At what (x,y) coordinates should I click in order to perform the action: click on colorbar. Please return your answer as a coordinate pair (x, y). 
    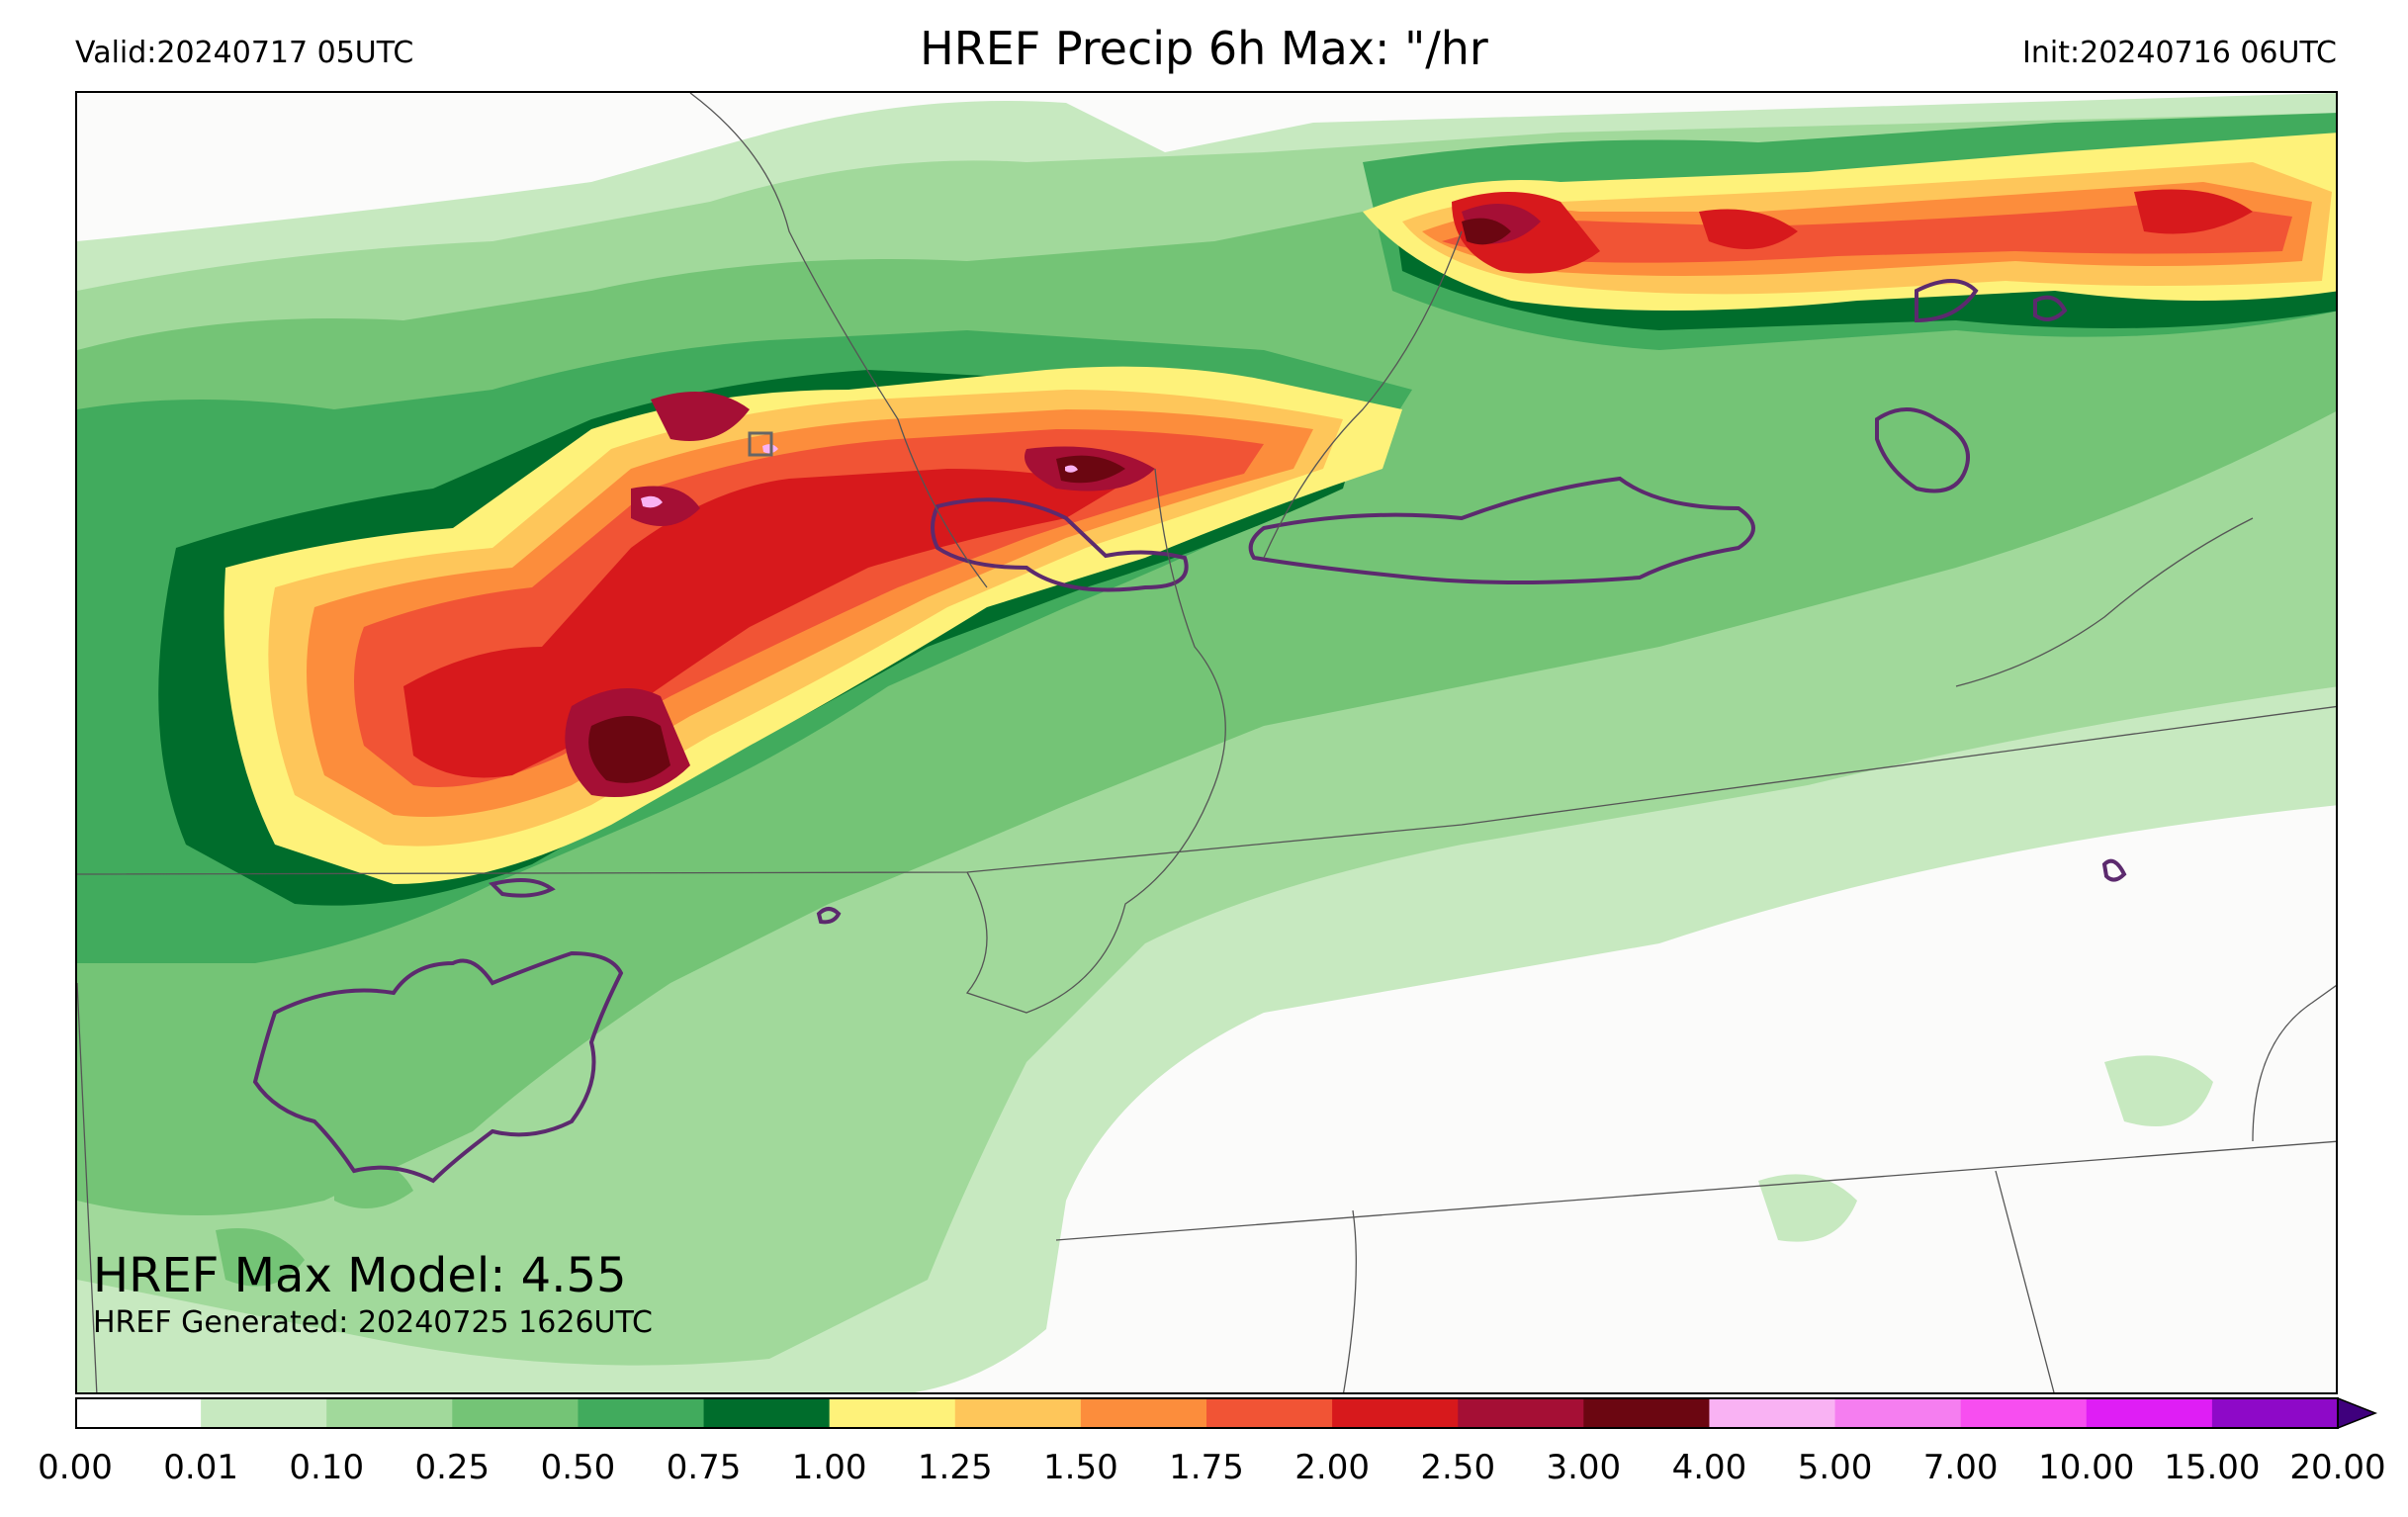
    Looking at the image, I should click on (1226, 1413).